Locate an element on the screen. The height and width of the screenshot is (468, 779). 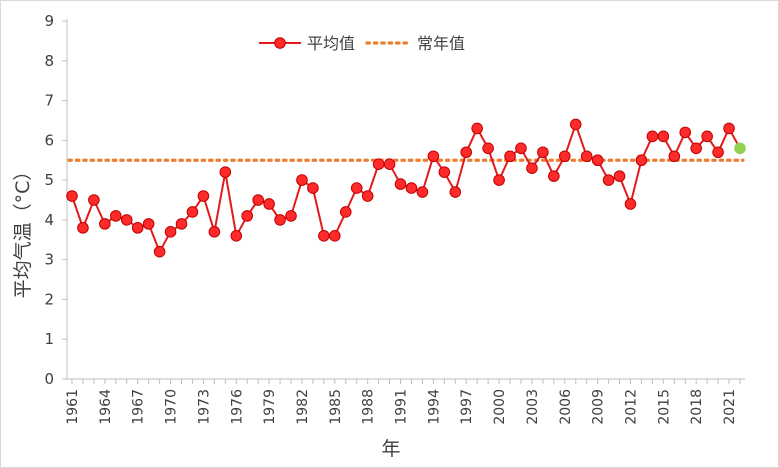
y-tick-label: 6 is located at coordinates (49, 140).